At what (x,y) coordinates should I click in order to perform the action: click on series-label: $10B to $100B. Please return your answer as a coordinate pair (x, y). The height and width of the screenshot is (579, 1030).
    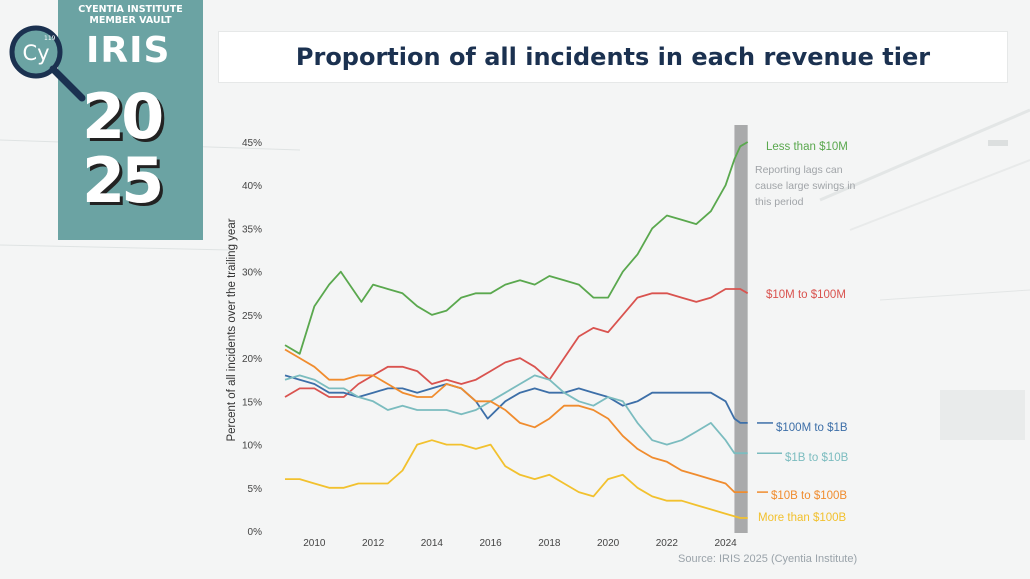
    Looking at the image, I should click on (809, 496).